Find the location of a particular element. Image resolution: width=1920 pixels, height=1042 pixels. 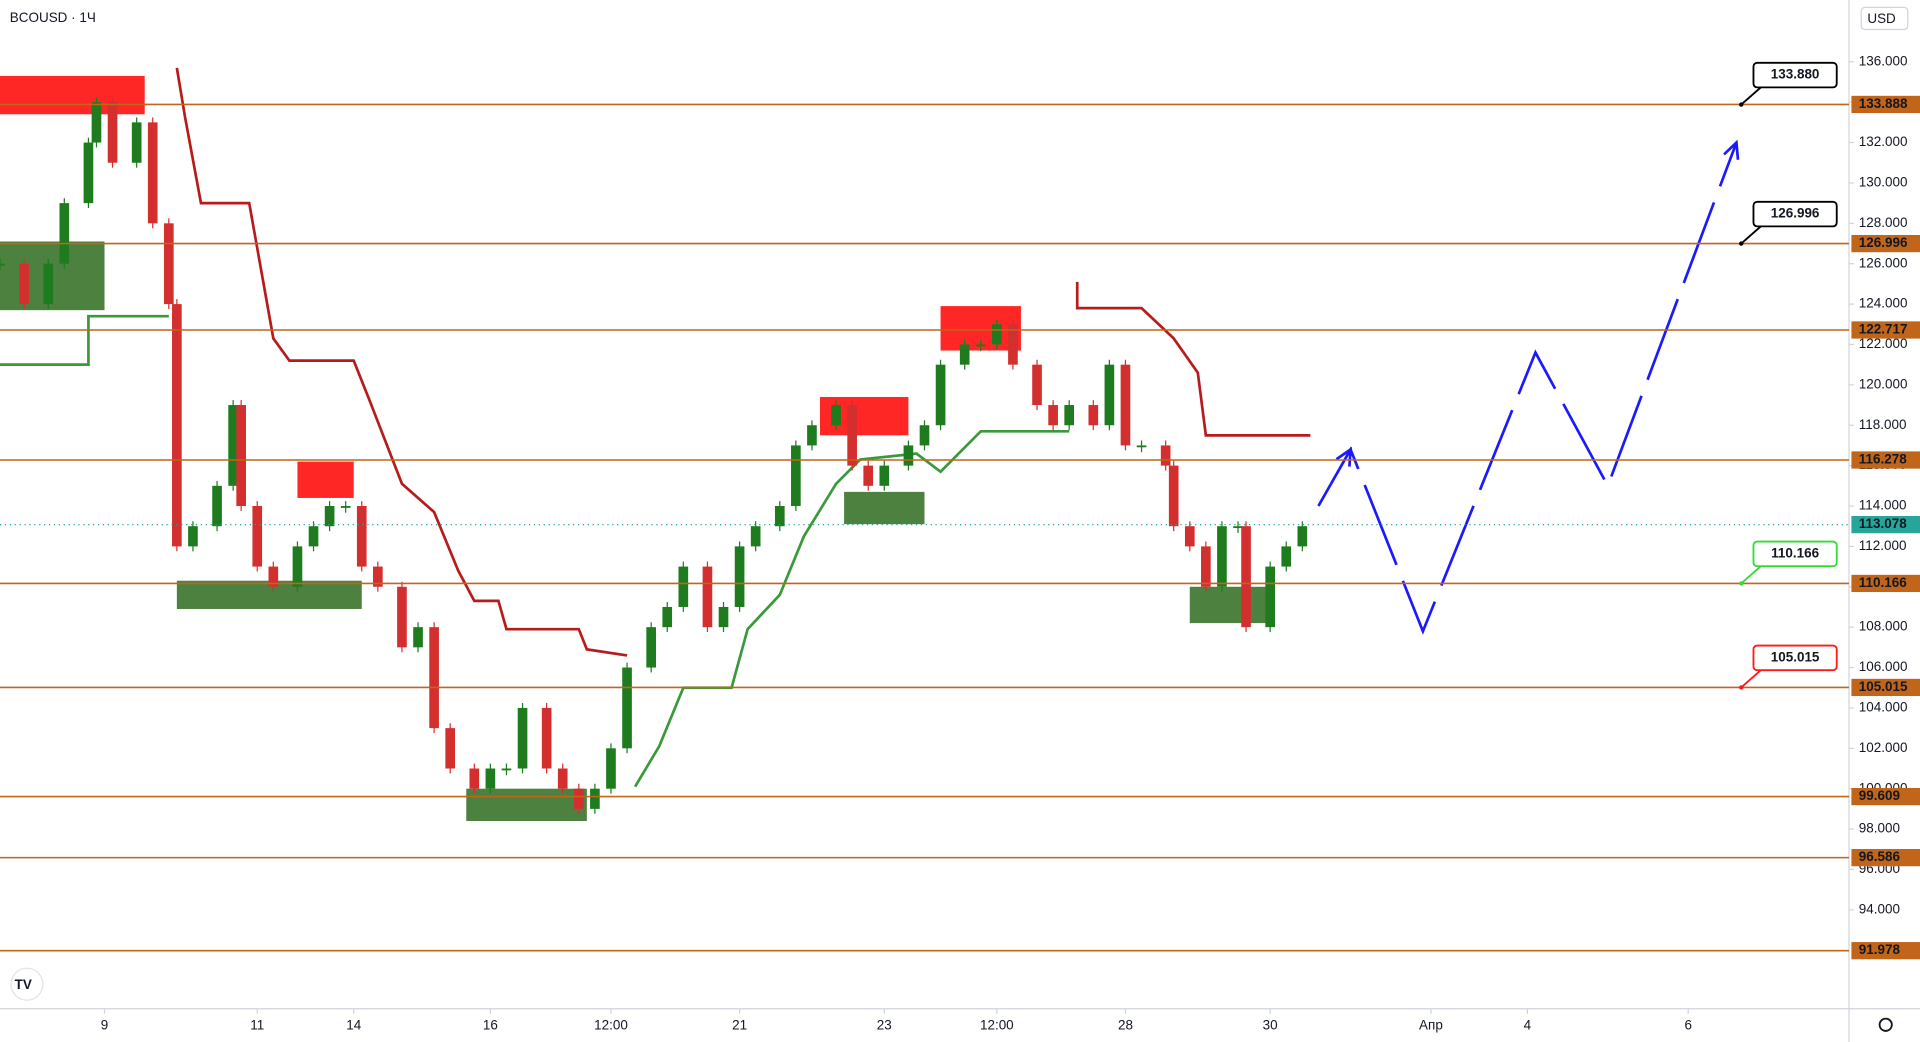

level-label: 122.717 is located at coordinates (1883, 329).